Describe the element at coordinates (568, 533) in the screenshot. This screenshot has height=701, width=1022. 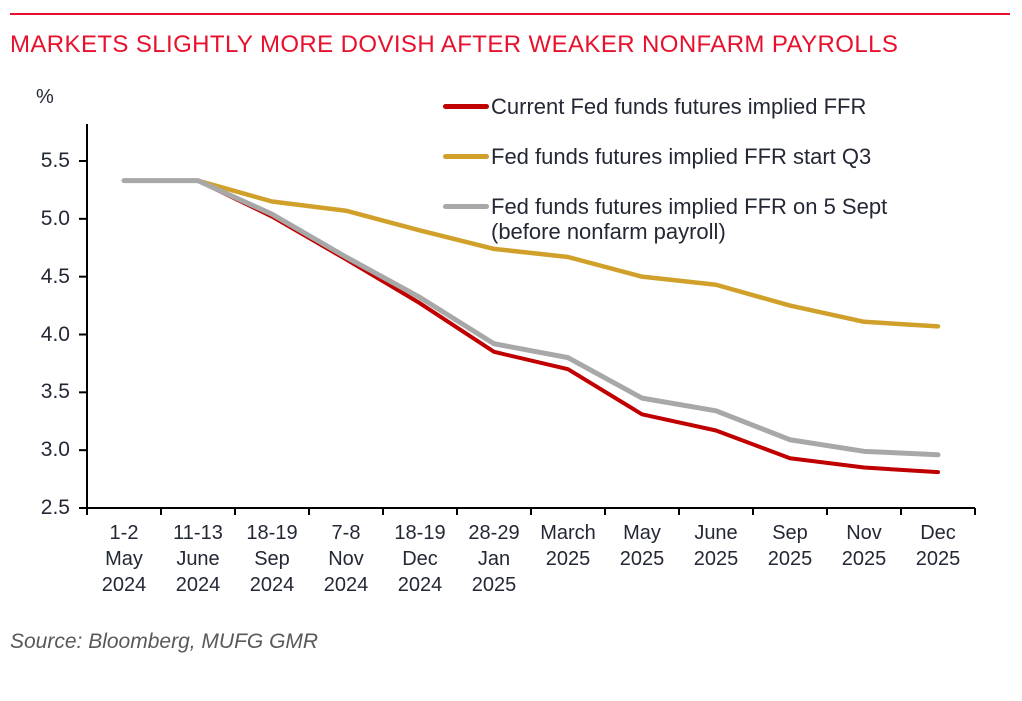
I see `x-tick-label-line: March` at that location.